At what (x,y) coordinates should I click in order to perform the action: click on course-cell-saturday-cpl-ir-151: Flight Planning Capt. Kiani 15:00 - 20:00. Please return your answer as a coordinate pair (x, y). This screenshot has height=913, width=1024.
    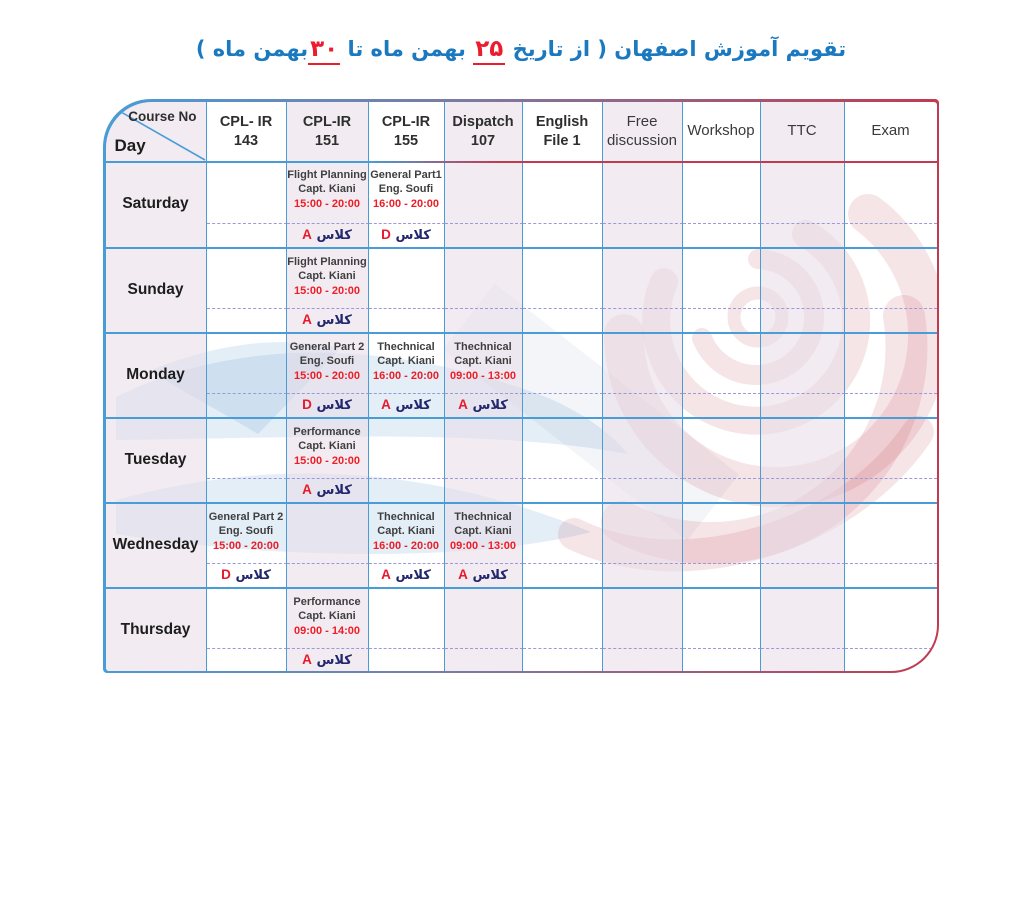
    Looking at the image, I should click on (327, 192).